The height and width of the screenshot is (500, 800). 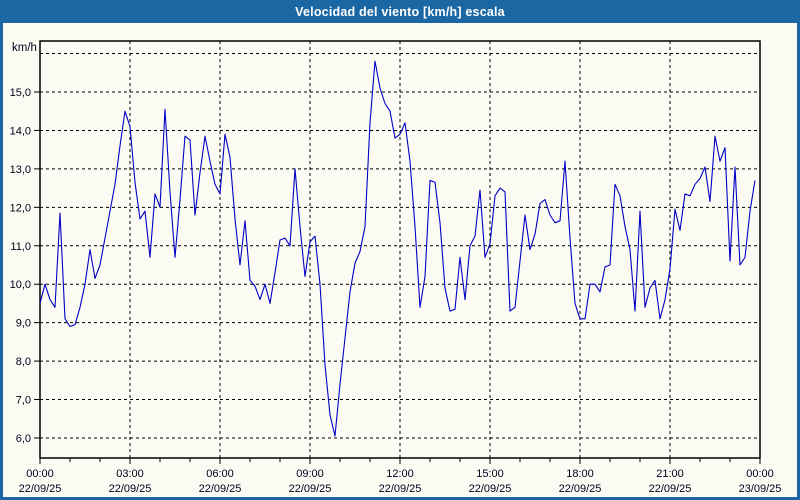 What do you see at coordinates (24, 48) in the screenshot?
I see `y-axis-unit-label: km/h` at bounding box center [24, 48].